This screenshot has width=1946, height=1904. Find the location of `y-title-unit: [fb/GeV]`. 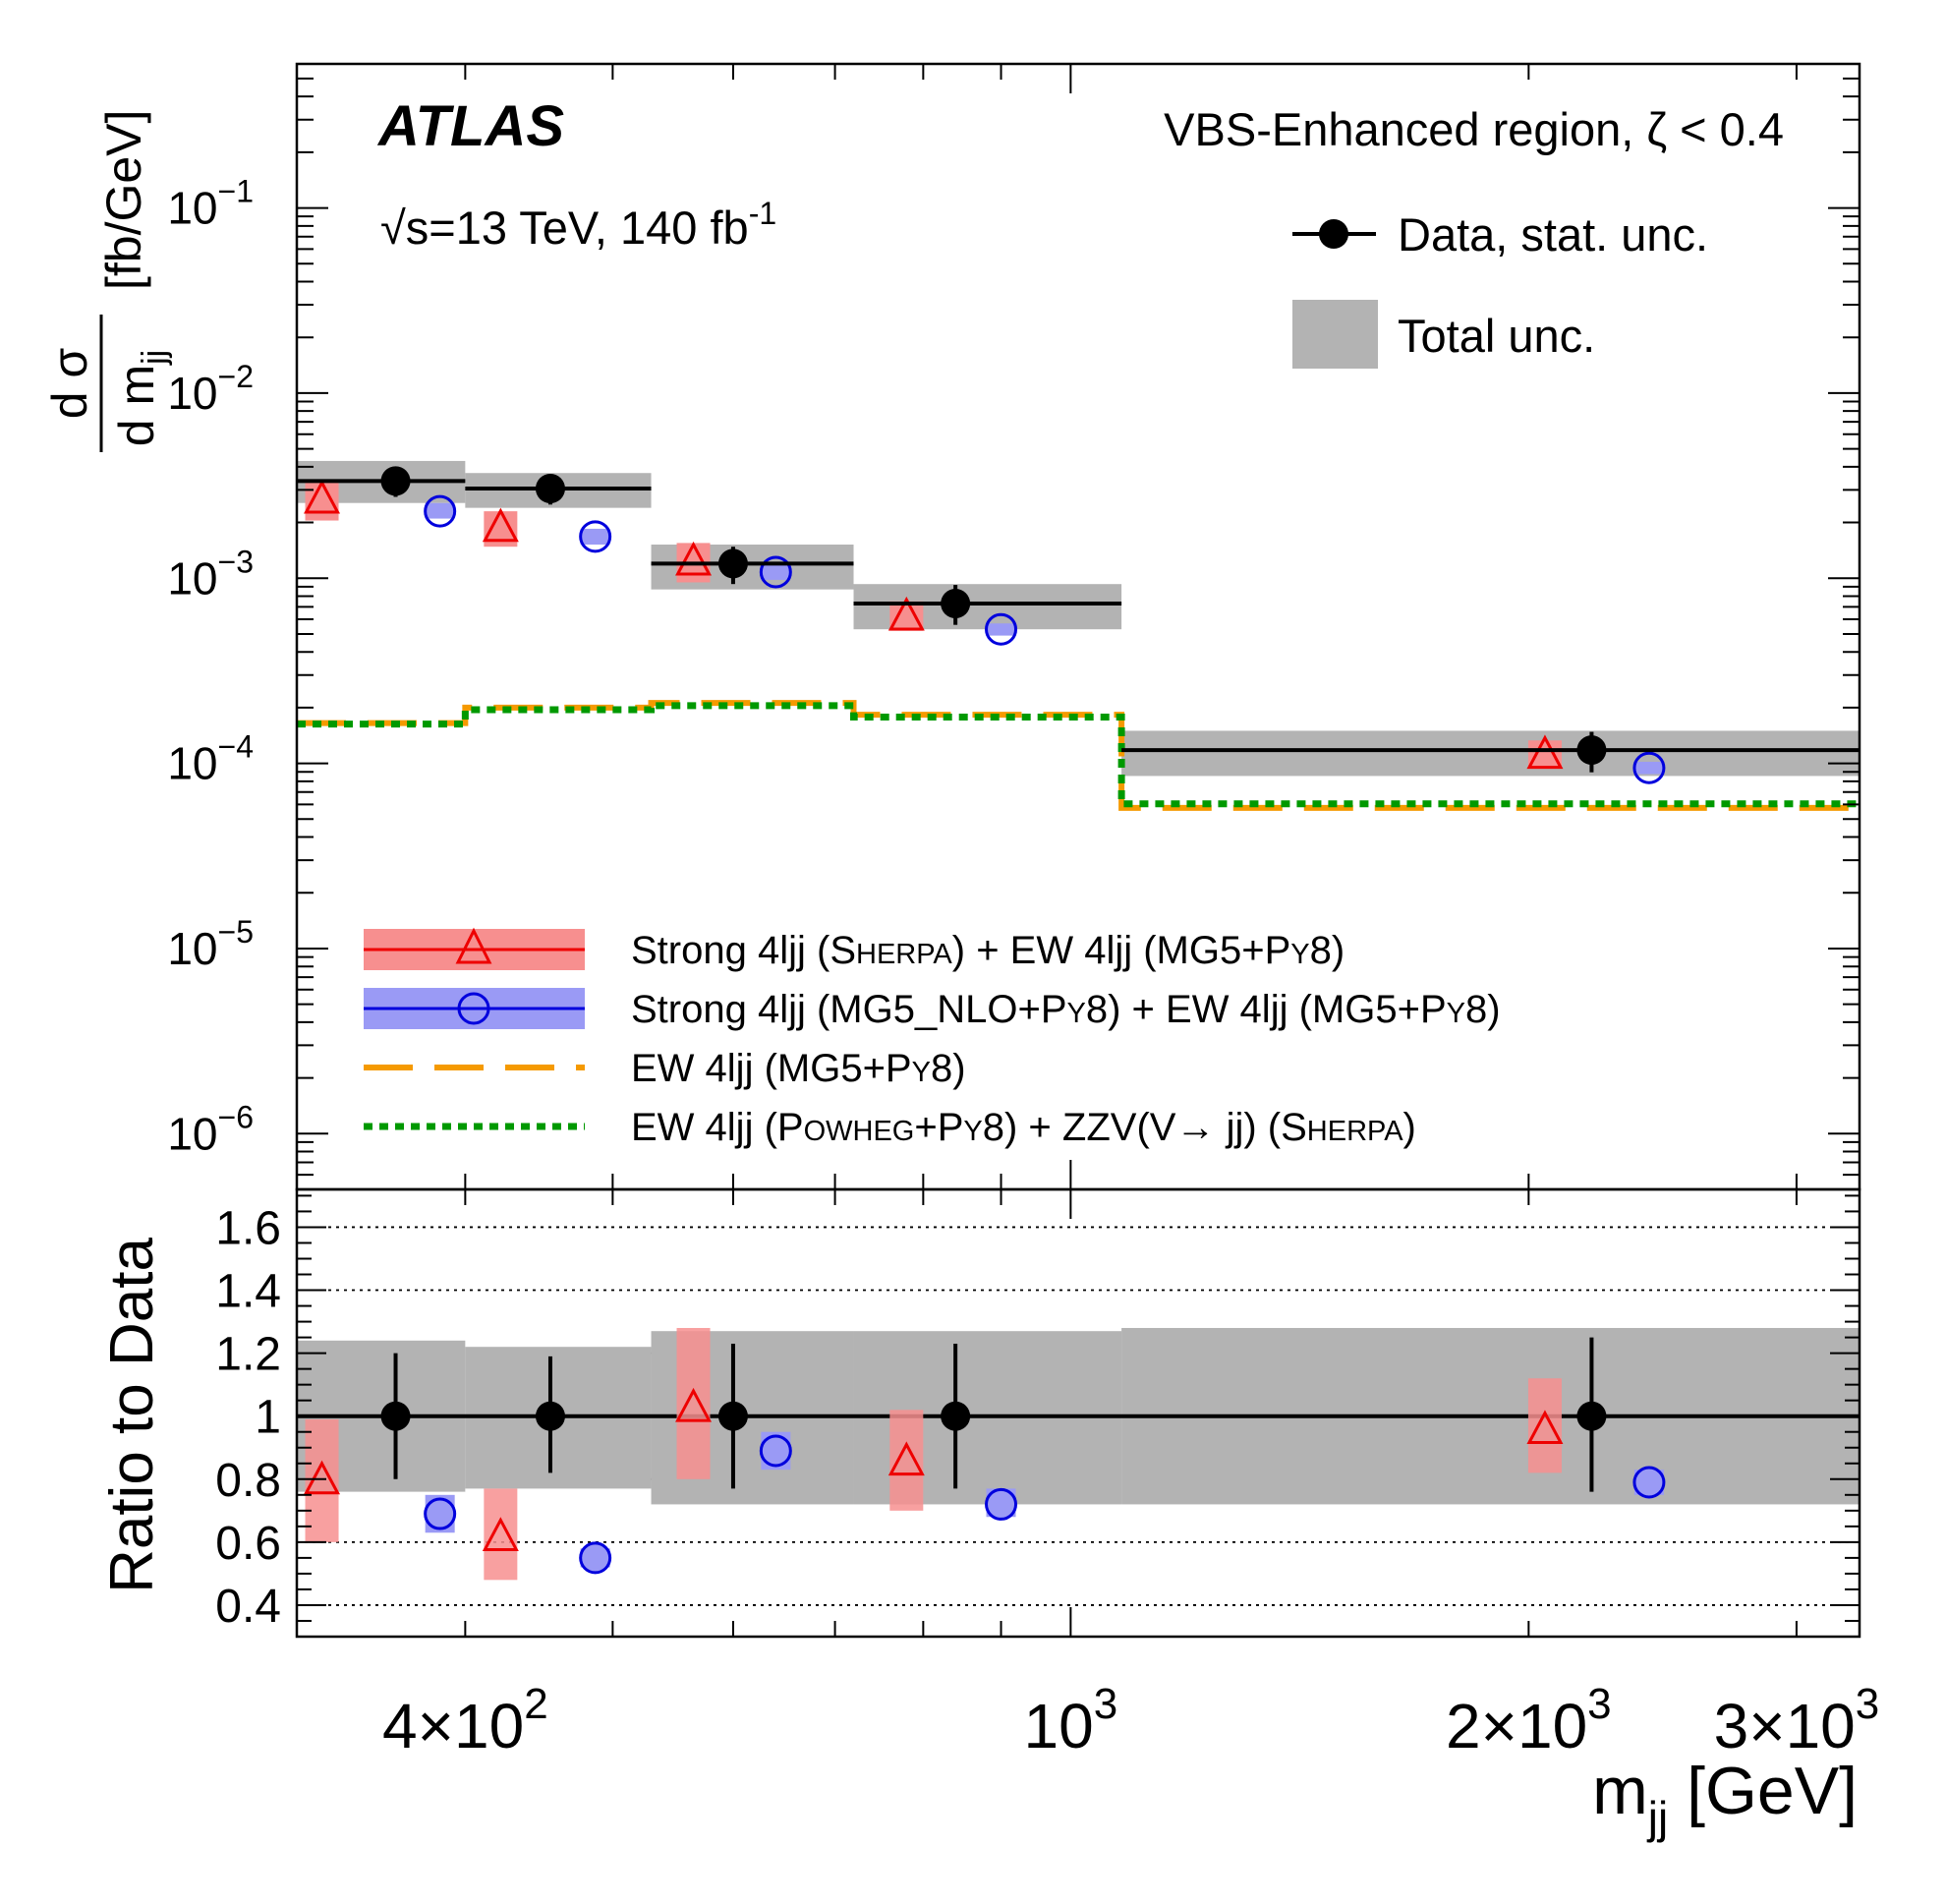

y-title-unit: [fb/GeV] is located at coordinates (124, 200).